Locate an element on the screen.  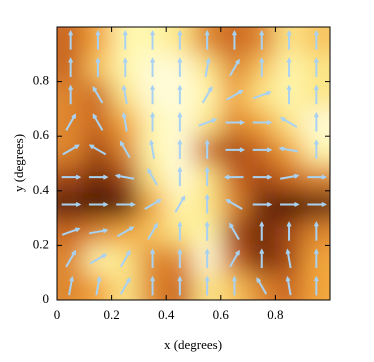
y-axis-label: y (degrees) is located at coordinates (18, 163).